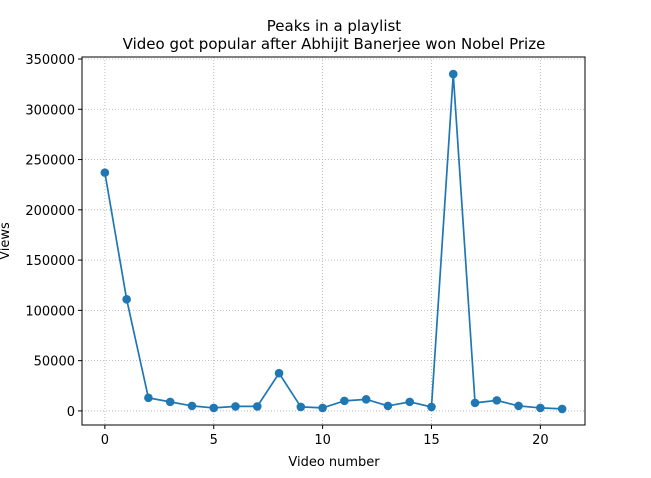 This screenshot has width=651, height=478. What do you see at coordinates (334, 462) in the screenshot?
I see `x-axis-label: Video number` at bounding box center [334, 462].